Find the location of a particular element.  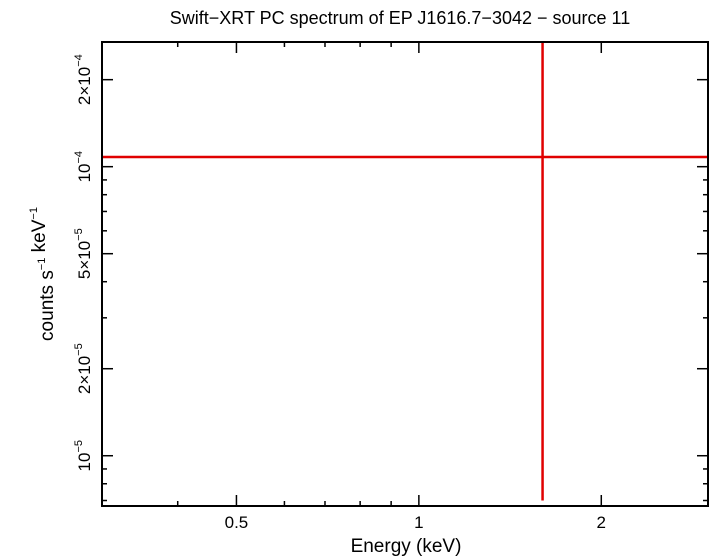

y-tick-label: 10−4 is located at coordinates (83, 166).